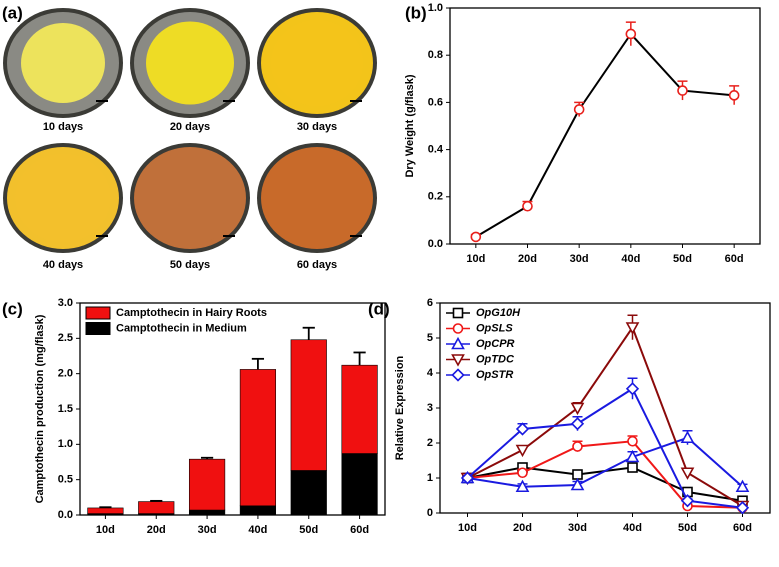  Describe the element at coordinates (65, 338) in the screenshot. I see `y-tick-label: 2.5` at that location.